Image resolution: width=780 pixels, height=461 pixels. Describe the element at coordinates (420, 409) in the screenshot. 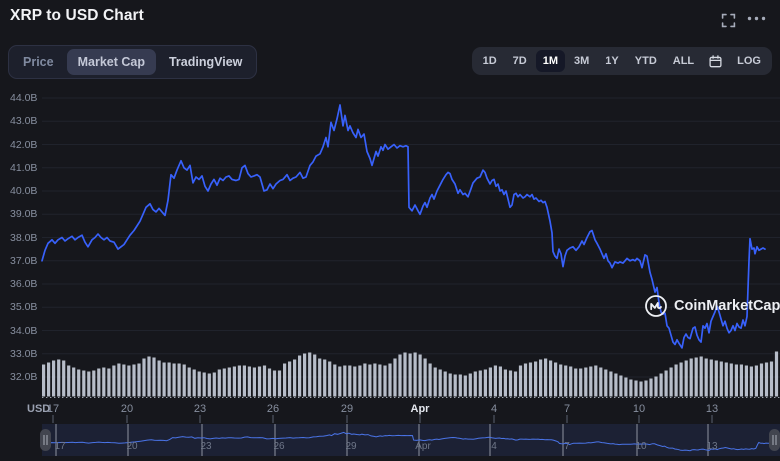

I see `x-axis-label: Apr` at that location.